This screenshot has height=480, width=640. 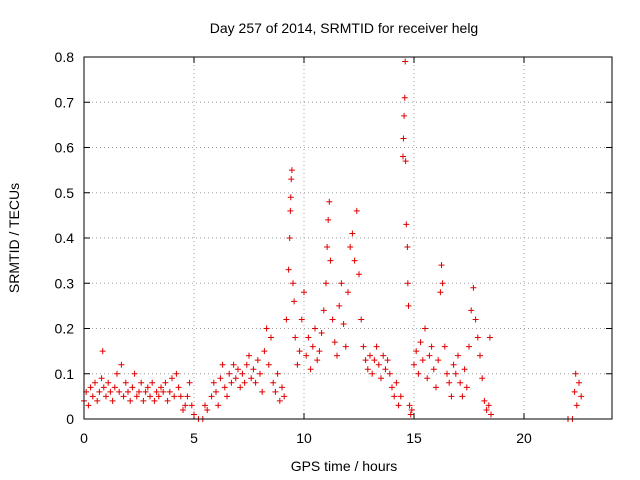 What do you see at coordinates (306, 438) in the screenshot?
I see `x-axis-tick-labels: 0 5 10 15 20` at bounding box center [306, 438].